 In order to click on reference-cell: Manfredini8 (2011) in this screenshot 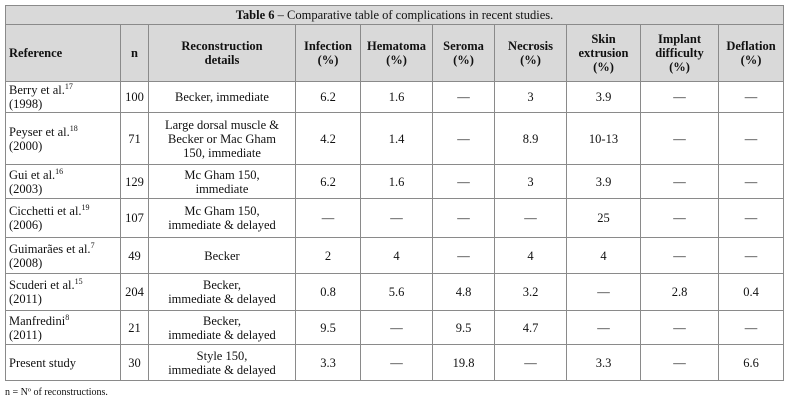, I will do `click(63, 327)`.